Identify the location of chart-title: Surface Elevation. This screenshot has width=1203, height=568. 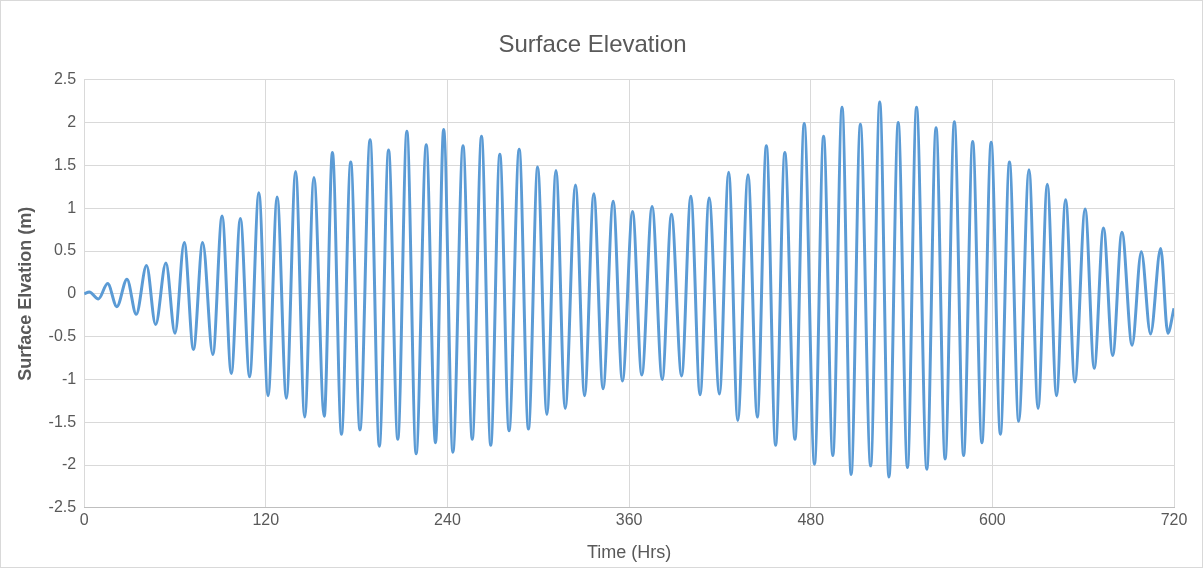
(592, 44).